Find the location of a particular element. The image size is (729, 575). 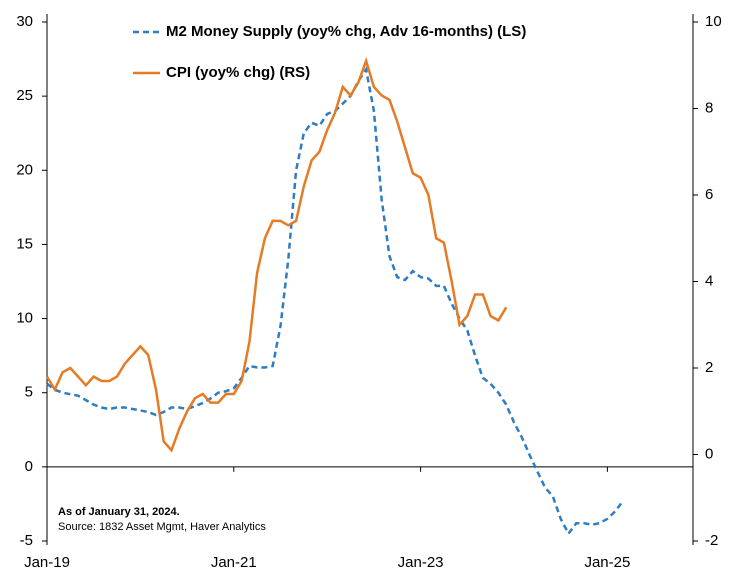

y-tick-label: 25 is located at coordinates (24, 95).